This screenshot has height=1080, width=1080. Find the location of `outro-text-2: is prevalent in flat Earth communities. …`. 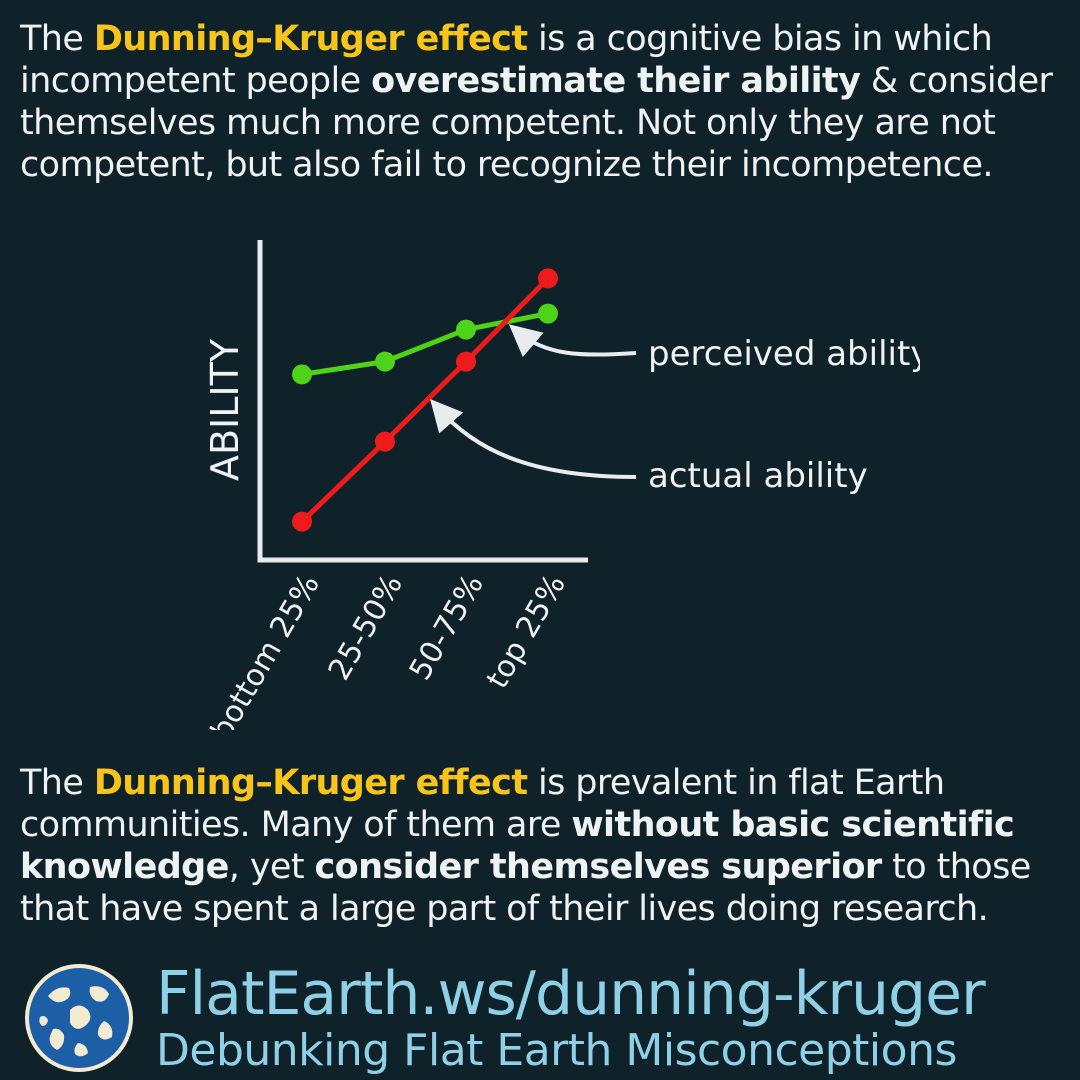

outro-text-2: is prevalent in flat Earth communities. … is located at coordinates (482, 804).